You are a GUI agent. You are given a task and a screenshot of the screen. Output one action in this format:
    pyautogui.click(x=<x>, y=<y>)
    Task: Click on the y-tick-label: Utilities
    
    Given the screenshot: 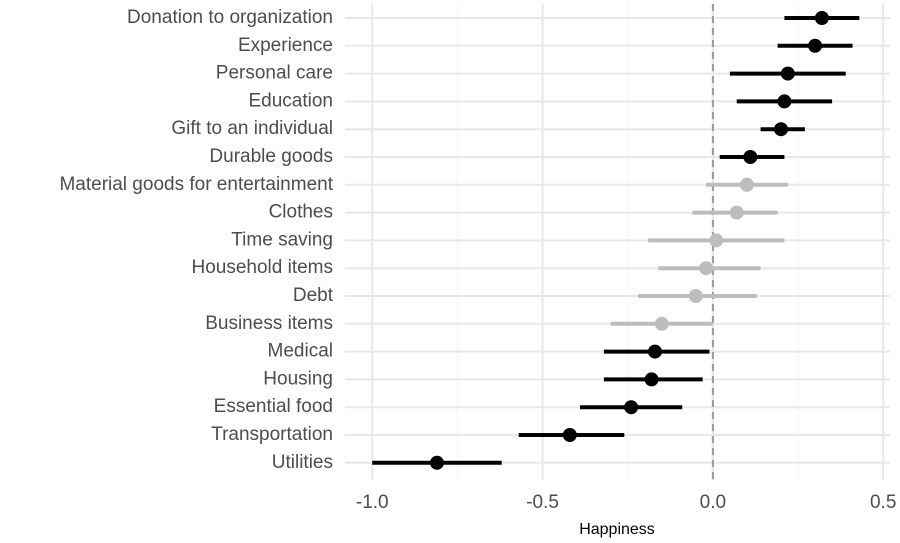 What is the action you would take?
    pyautogui.click(x=302, y=462)
    